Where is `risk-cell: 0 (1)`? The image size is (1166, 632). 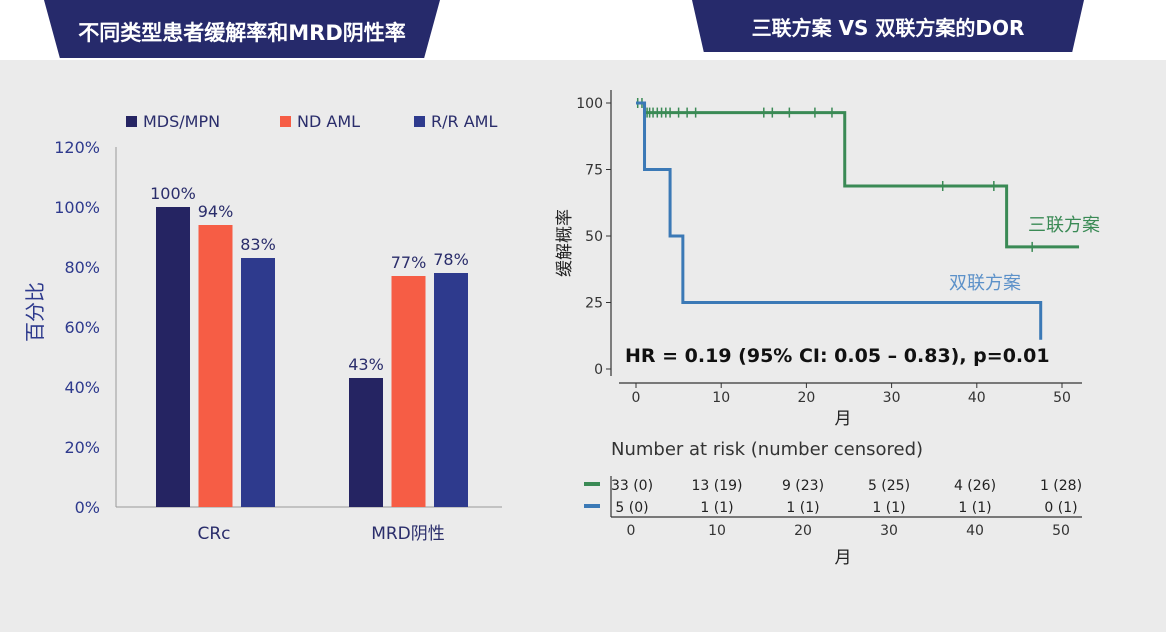
risk-cell: 0 (1) is located at coordinates (1060, 508).